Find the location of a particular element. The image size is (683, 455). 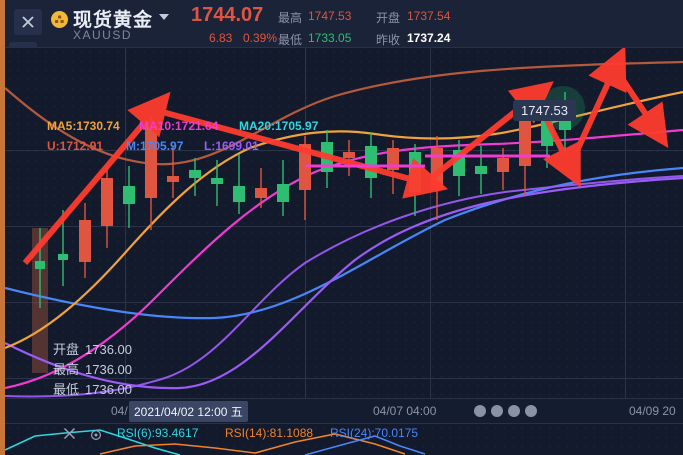

price-change-percent: 0.39% is located at coordinates (260, 38).